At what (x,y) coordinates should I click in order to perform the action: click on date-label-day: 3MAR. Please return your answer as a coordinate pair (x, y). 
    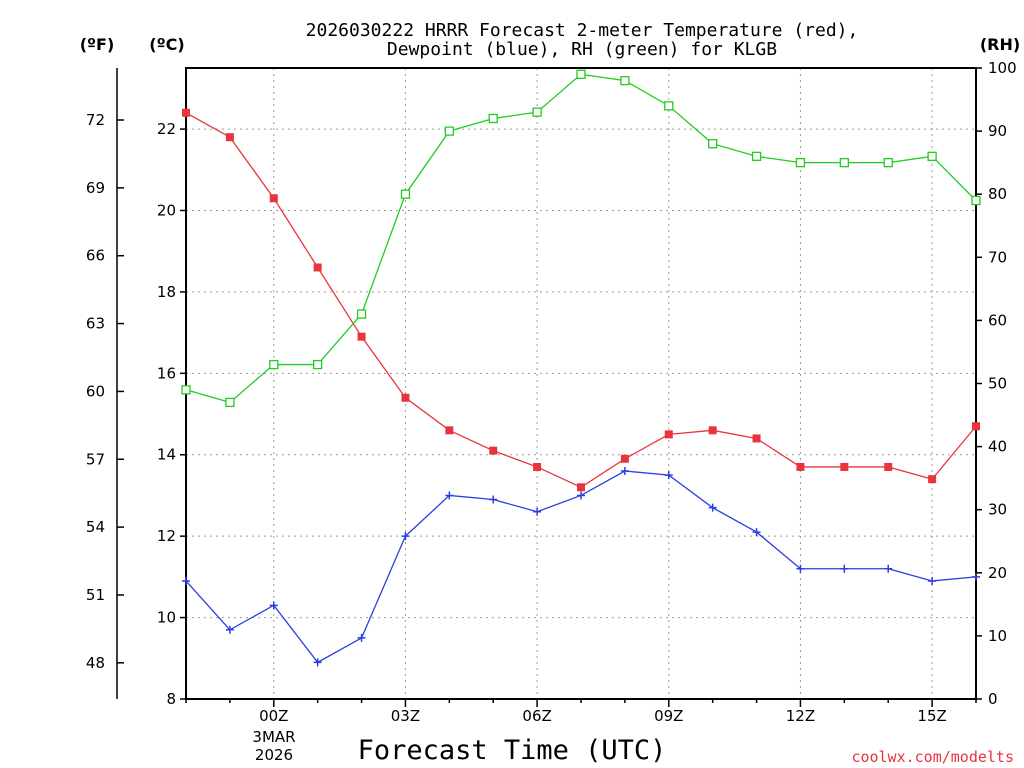
    Looking at the image, I should click on (273, 737).